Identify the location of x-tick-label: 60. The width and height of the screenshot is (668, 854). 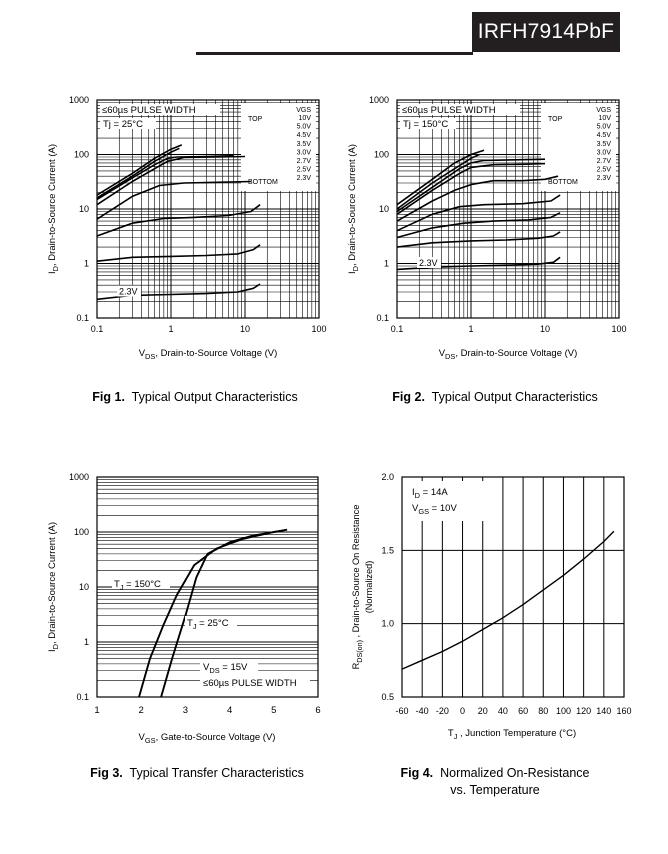
(523, 711).